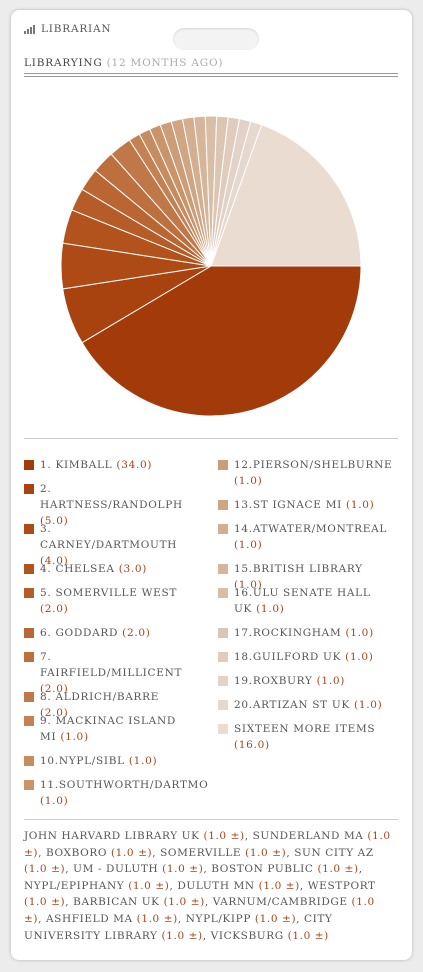 This screenshot has width=423, height=972. I want to click on legend-rank: 7., so click(46, 657).